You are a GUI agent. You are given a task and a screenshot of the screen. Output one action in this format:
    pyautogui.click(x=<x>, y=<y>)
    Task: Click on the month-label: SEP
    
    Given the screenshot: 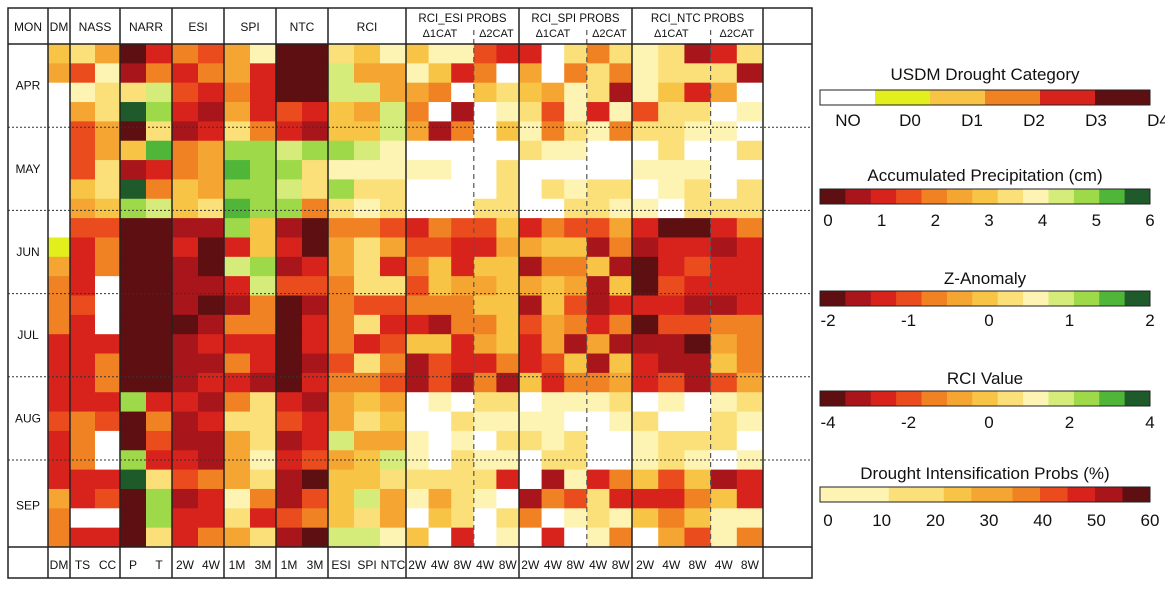 What is the action you would take?
    pyautogui.click(x=28, y=505)
    